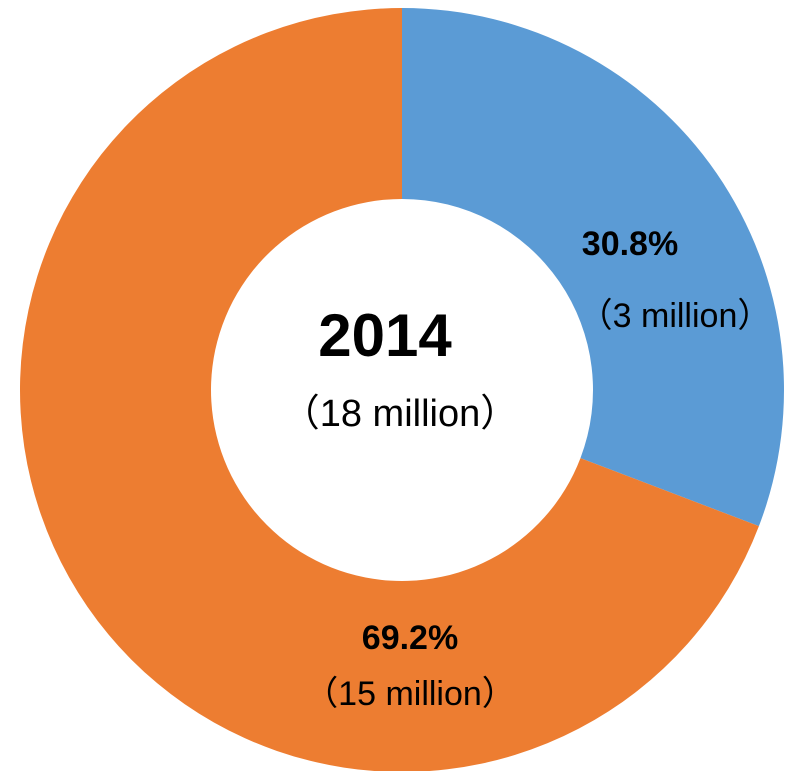 This screenshot has height=771, width=799. I want to click on value-label: 30.8%, so click(630, 244).